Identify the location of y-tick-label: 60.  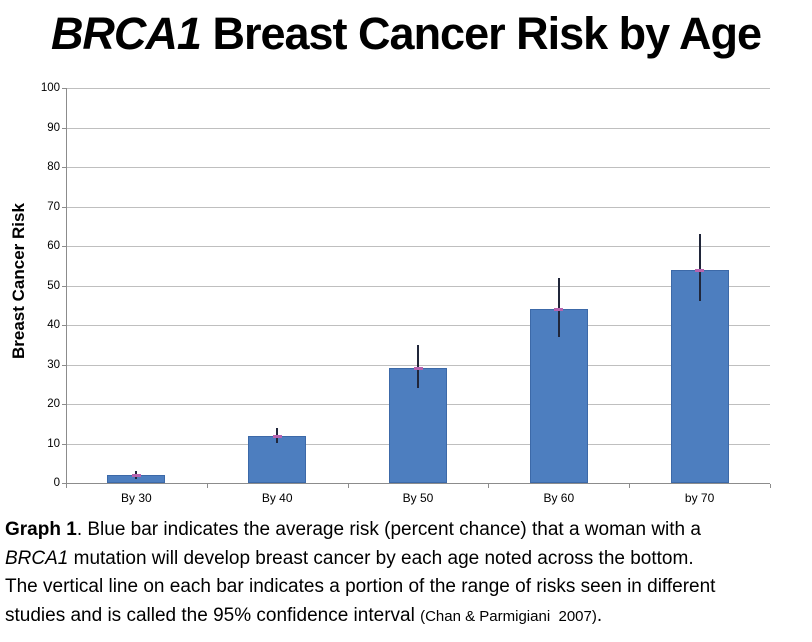
(53, 246).